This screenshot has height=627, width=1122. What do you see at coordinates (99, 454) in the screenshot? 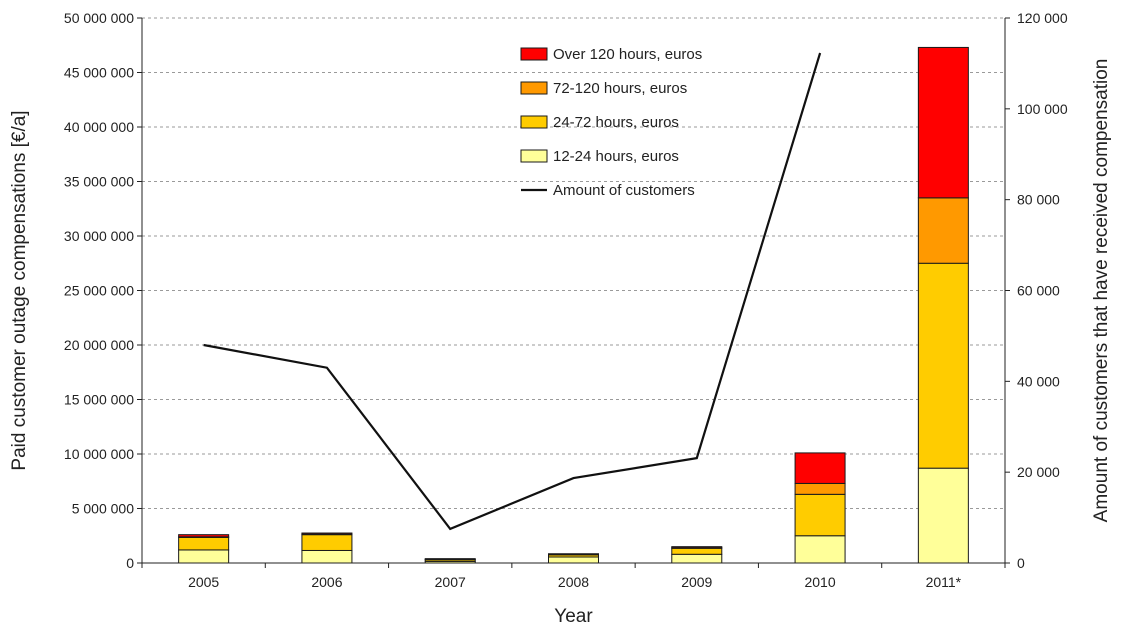
I see `left-tick-label: 10 000 000` at bounding box center [99, 454].